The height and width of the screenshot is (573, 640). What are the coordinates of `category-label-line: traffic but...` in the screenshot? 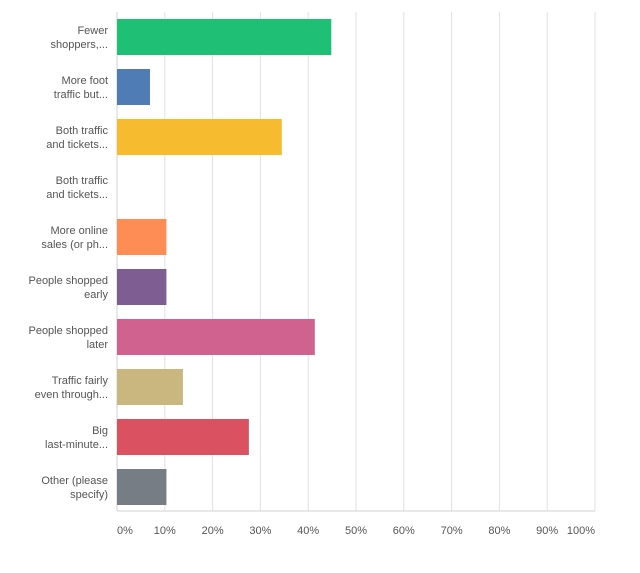 It's located at (81, 95).